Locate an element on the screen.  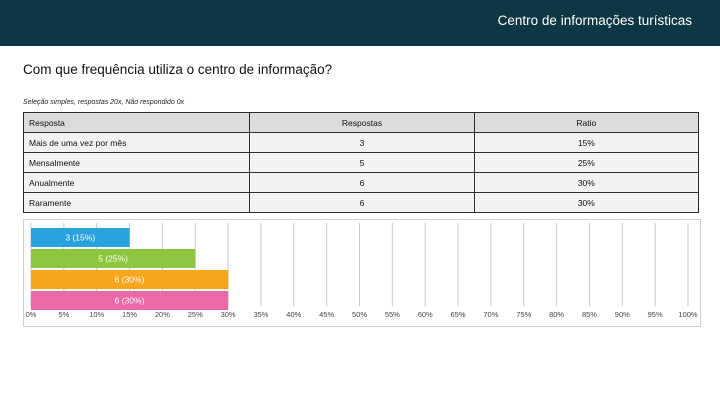
x-tick-label: 15% is located at coordinates (129, 314).